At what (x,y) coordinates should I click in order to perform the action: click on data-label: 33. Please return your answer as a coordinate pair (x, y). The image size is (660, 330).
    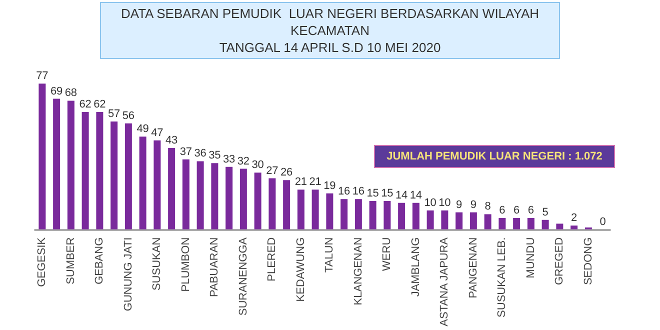
    Looking at the image, I should click on (229, 159).